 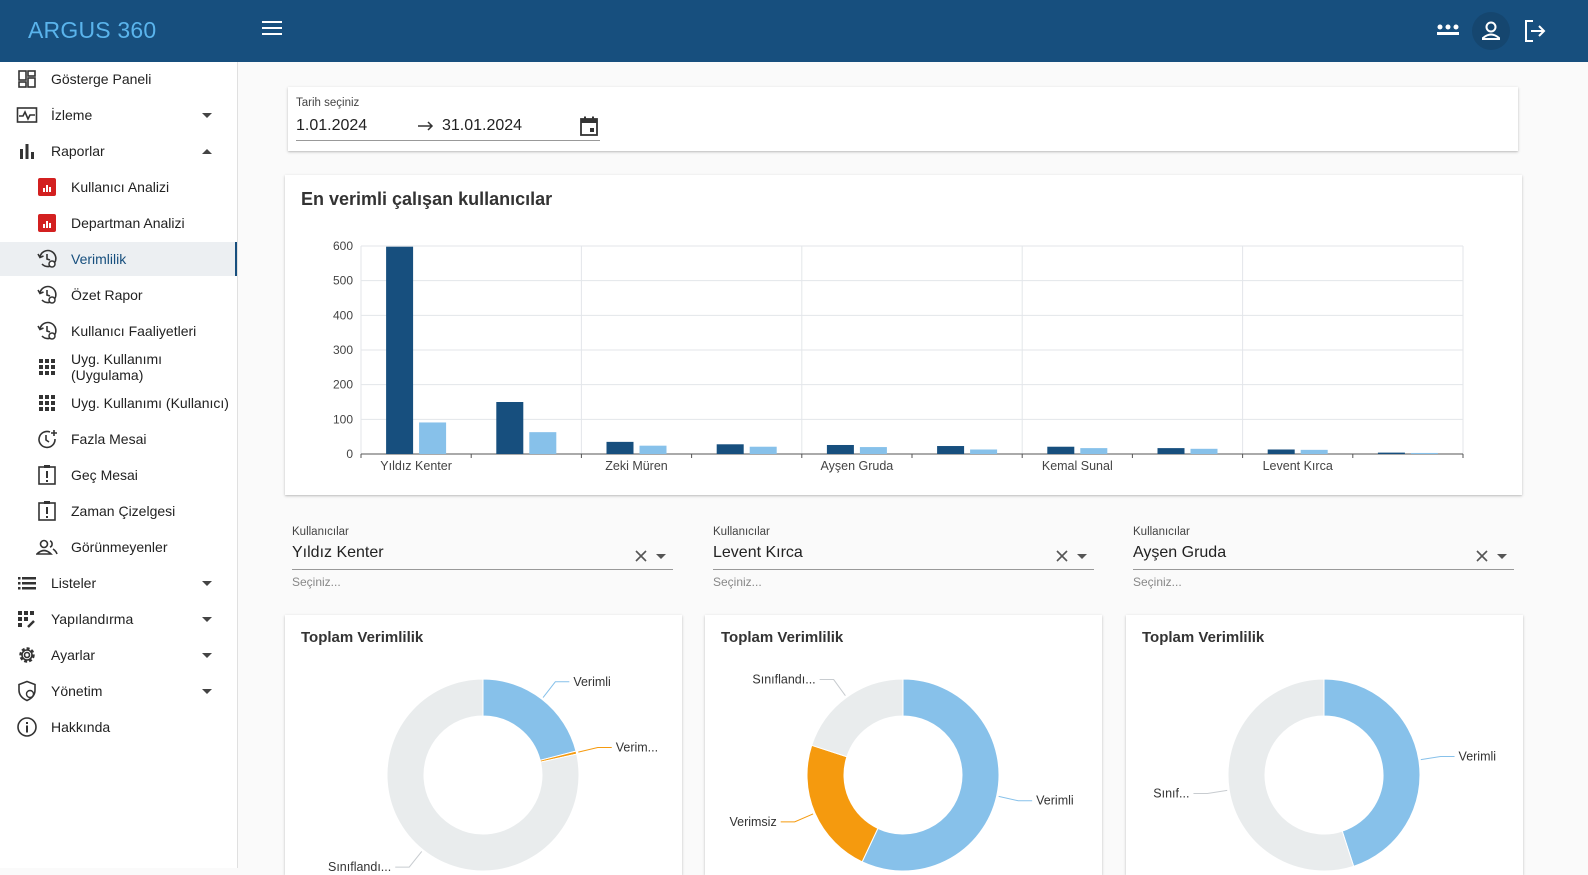 I want to click on select-value: Ayşen Gruda, so click(x=1180, y=552).